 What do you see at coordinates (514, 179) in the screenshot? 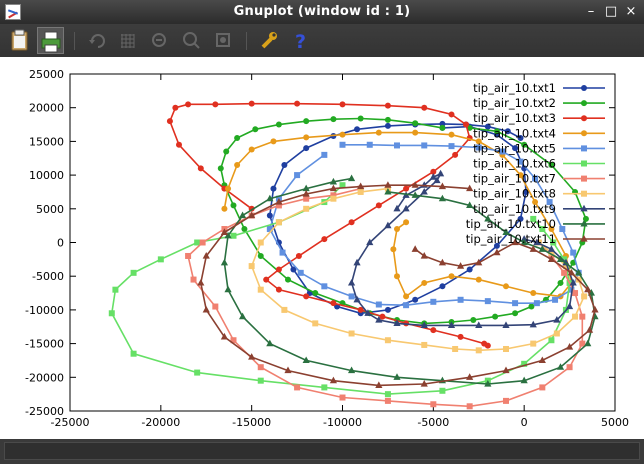
I see `legend-label: tip_air_10.txt7` at bounding box center [514, 179].